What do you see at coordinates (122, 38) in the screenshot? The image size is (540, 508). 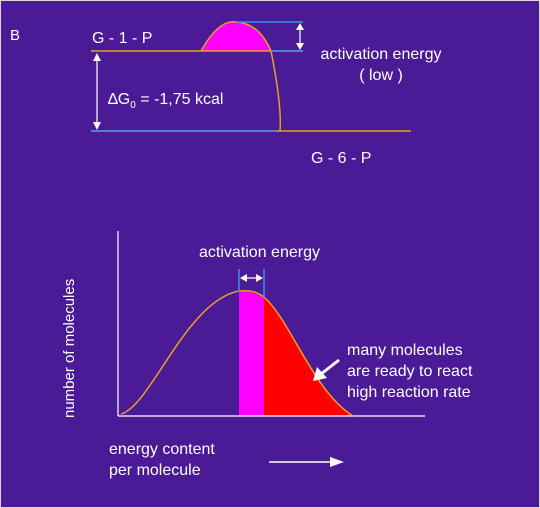 I see `reactant-label: G - 1 - P` at bounding box center [122, 38].